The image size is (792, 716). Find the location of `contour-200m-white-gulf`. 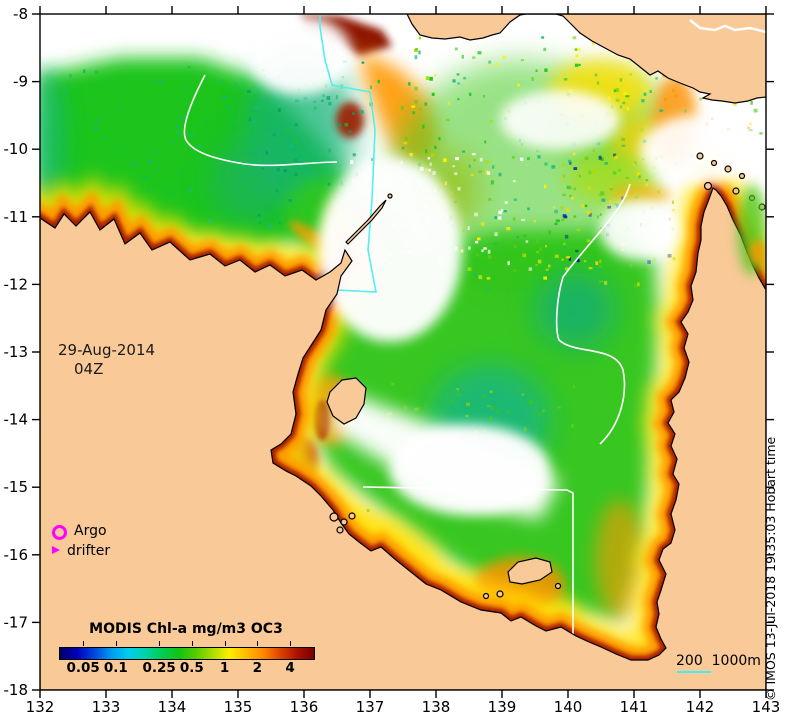

contour-200m-white-gulf is located at coordinates (593, 314).